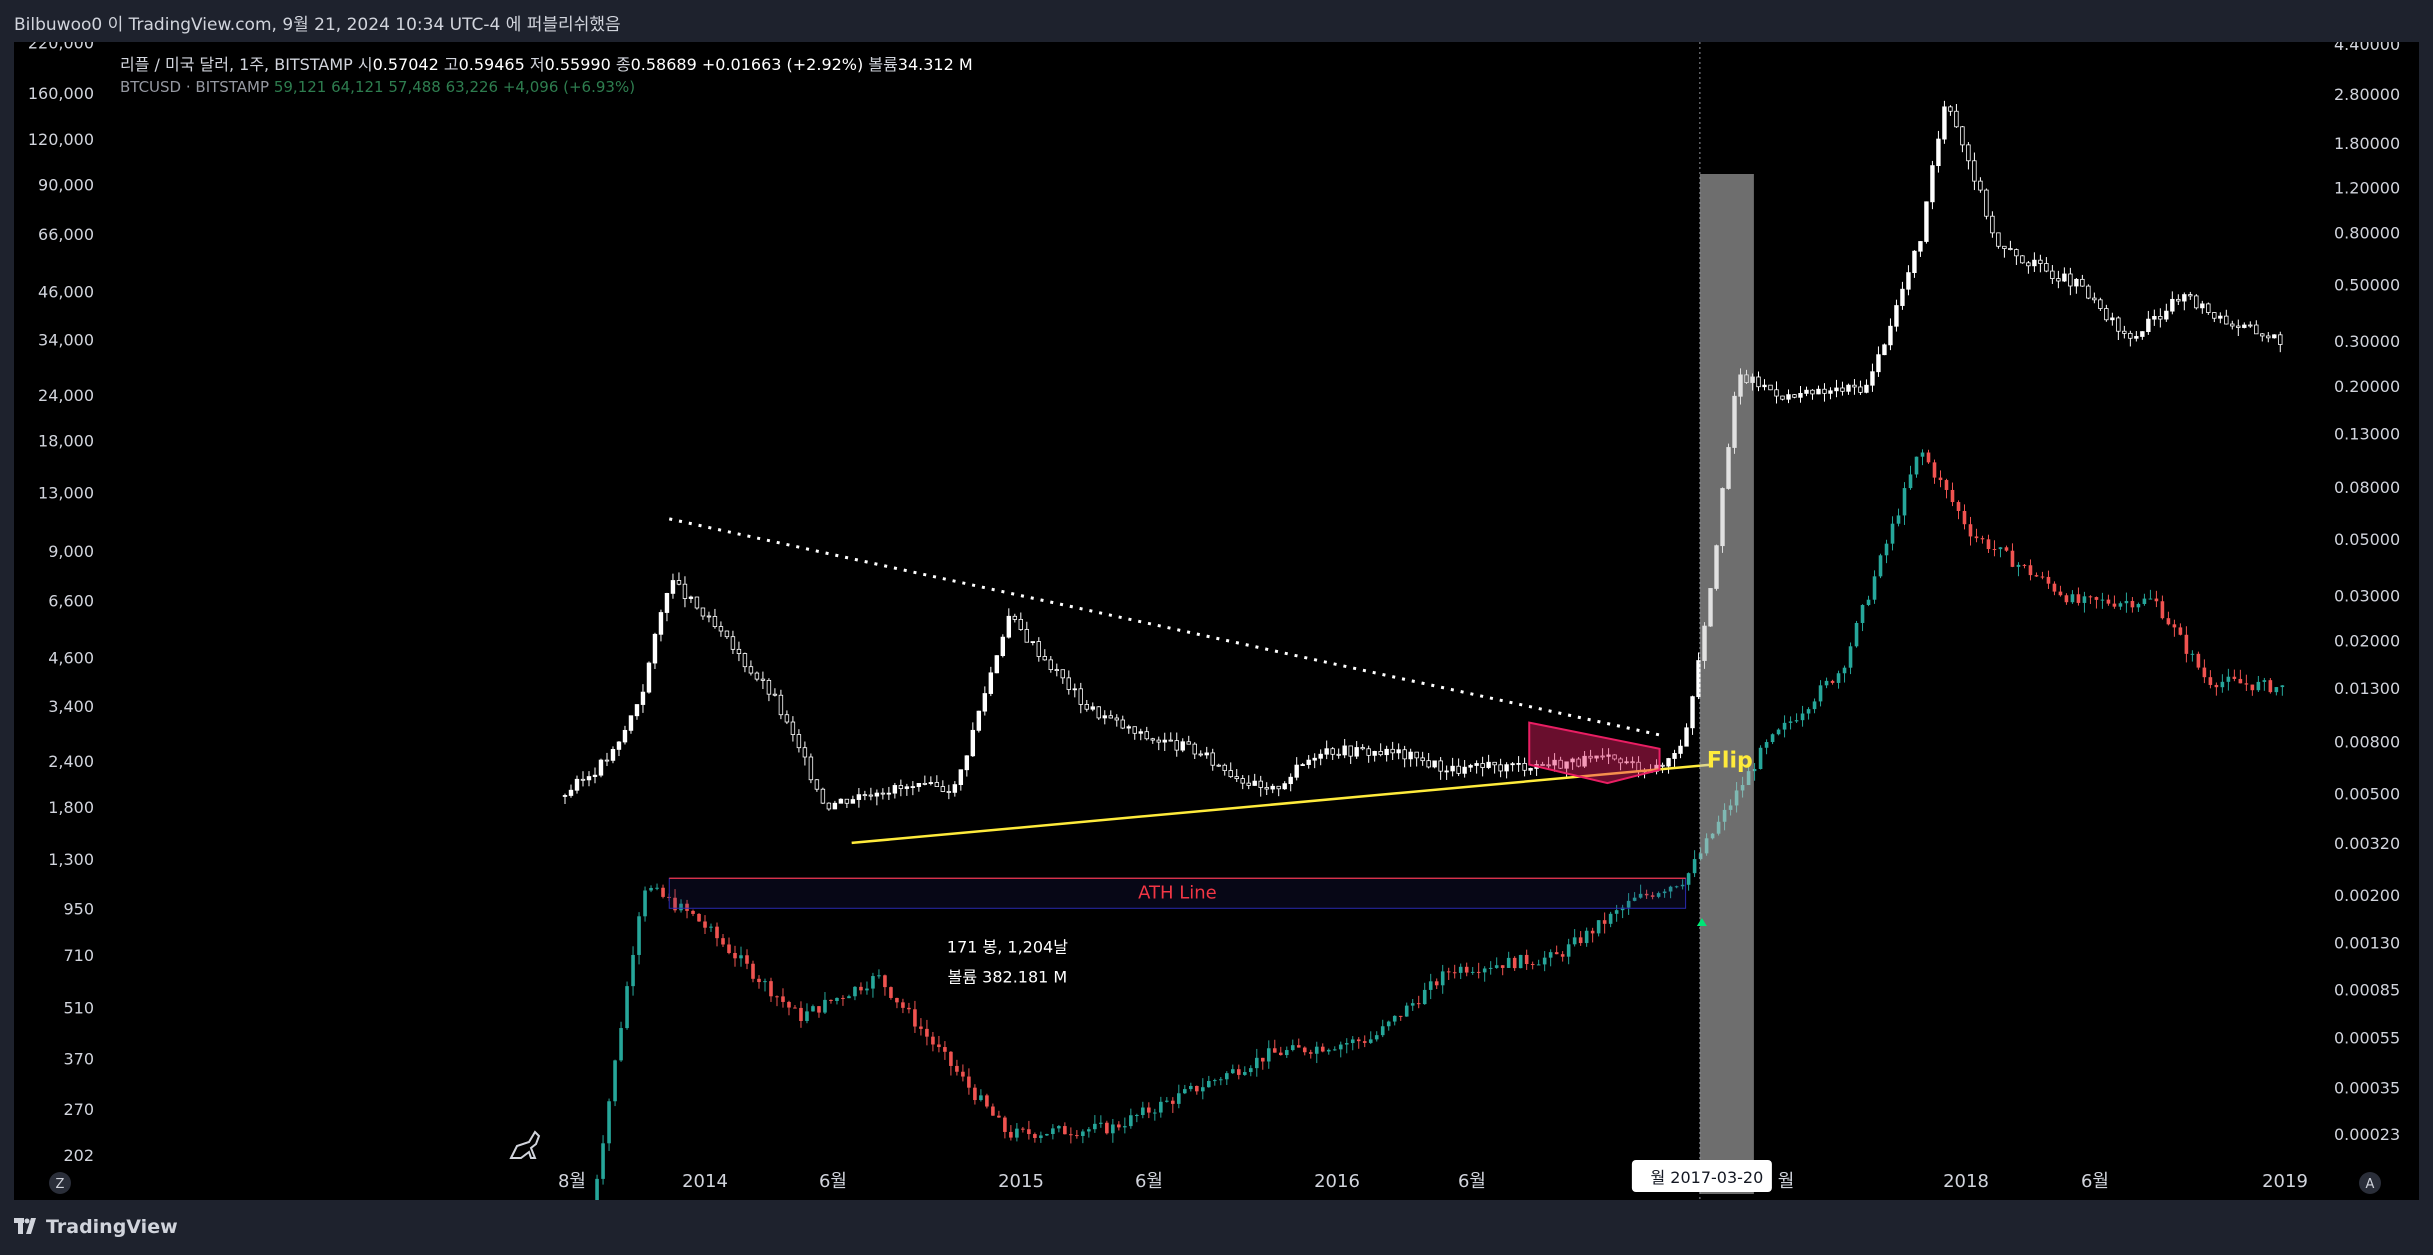 This screenshot has width=2433, height=1255. Describe the element at coordinates (71, 706) in the screenshot. I see `left-axis-tick: 3,400` at that location.